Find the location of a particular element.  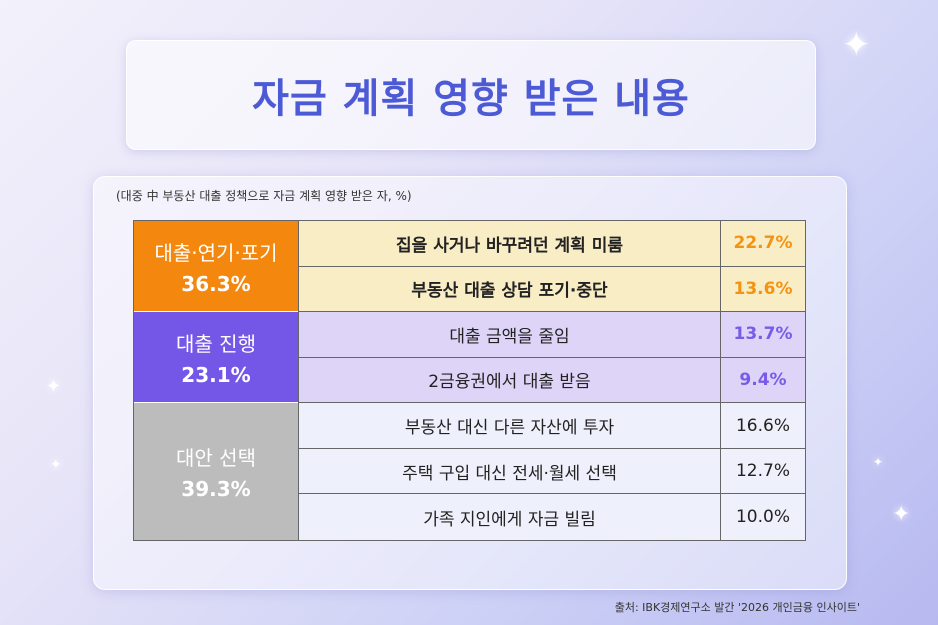

group-name: 대출 진행 is located at coordinates (216, 343).